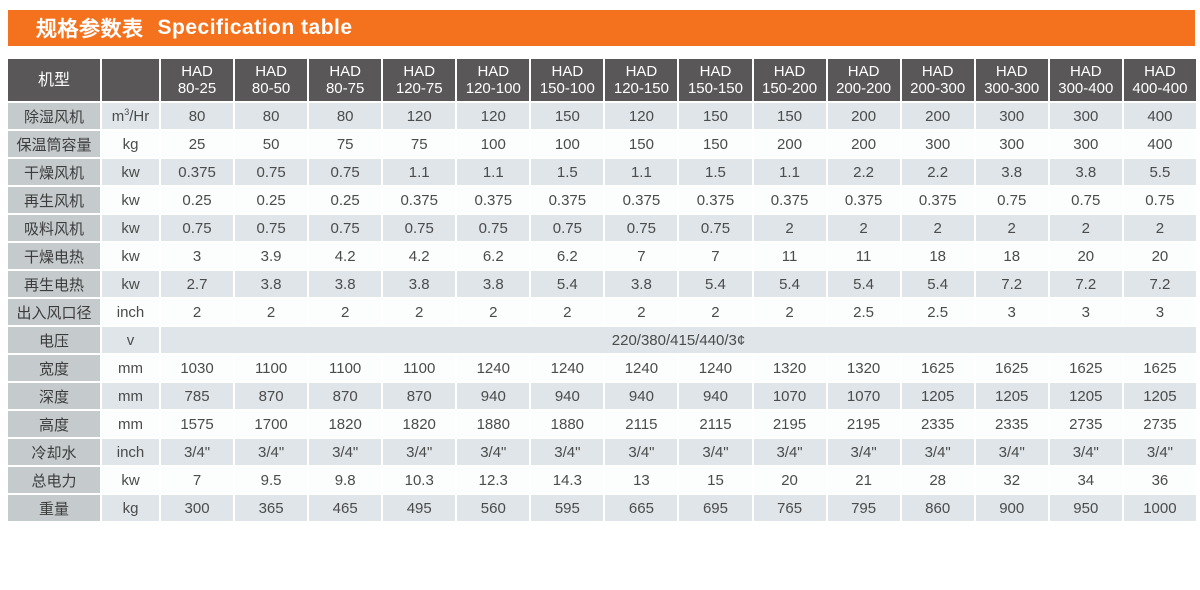 The image size is (1200, 590). Describe the element at coordinates (1011, 284) in the screenshot. I see `cell: 7.2` at that location.